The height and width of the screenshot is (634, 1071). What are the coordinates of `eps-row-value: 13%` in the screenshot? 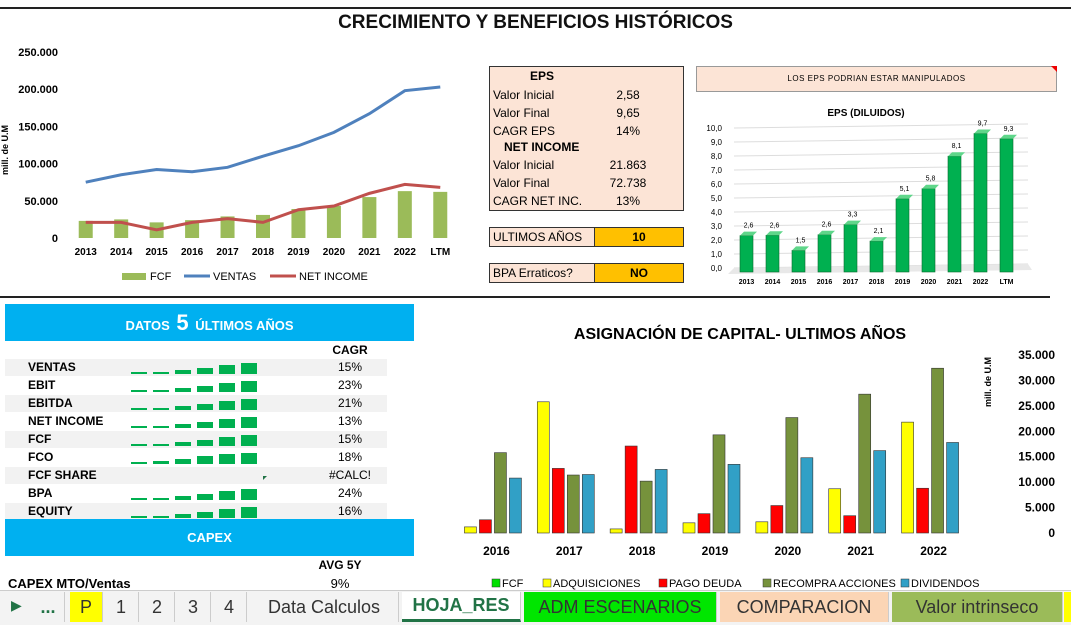 It's located at (628, 201).